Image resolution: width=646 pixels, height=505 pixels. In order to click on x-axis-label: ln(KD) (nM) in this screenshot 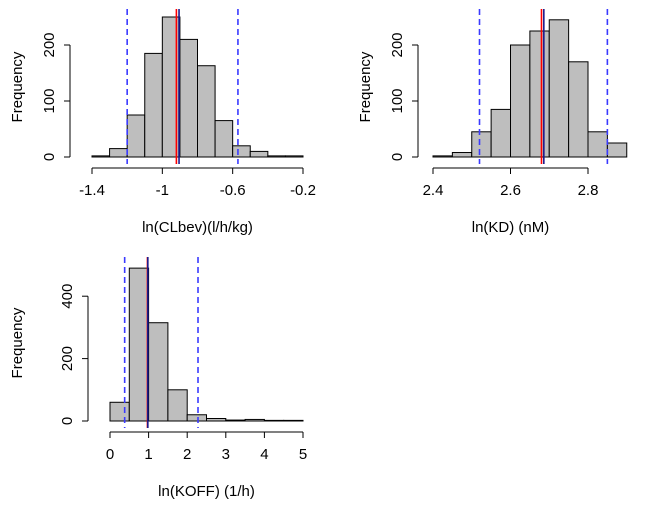, I will do `click(511, 227)`.